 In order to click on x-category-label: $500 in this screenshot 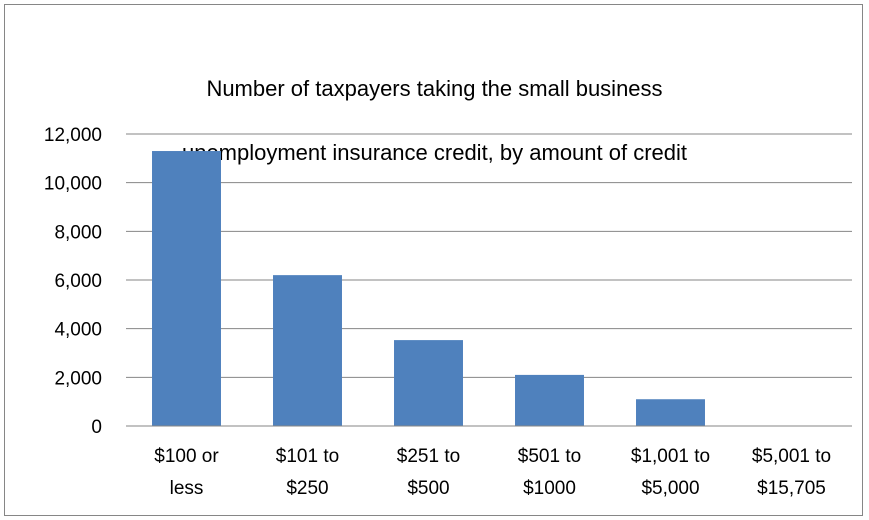, I will do `click(428, 488)`.